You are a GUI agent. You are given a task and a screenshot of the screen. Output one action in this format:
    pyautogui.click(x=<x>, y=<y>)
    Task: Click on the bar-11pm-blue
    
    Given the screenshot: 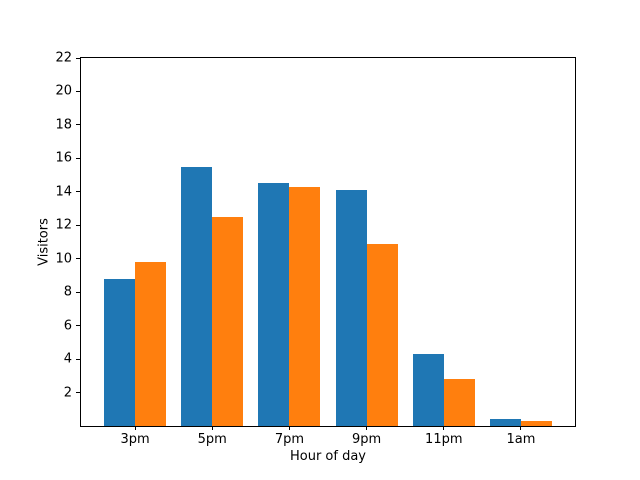 What is the action you would take?
    pyautogui.click(x=428, y=390)
    